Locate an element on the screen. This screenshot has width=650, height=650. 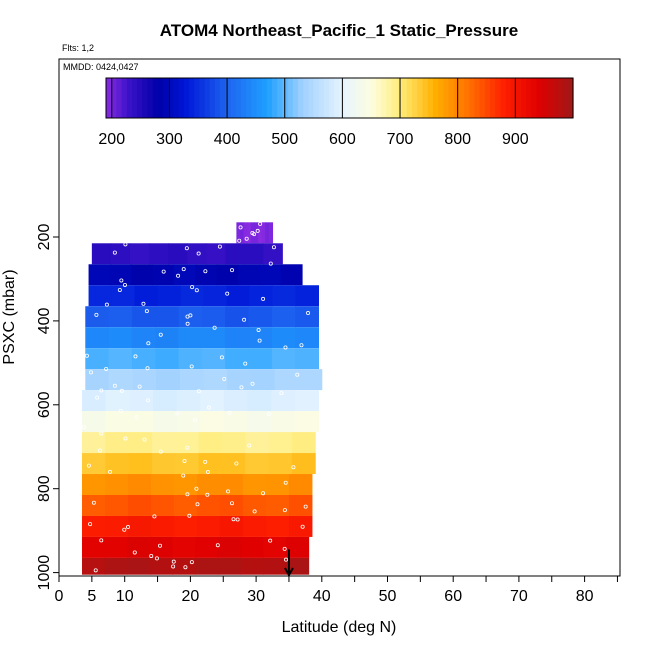
colorbar-tick-label: 600 is located at coordinates (342, 139).